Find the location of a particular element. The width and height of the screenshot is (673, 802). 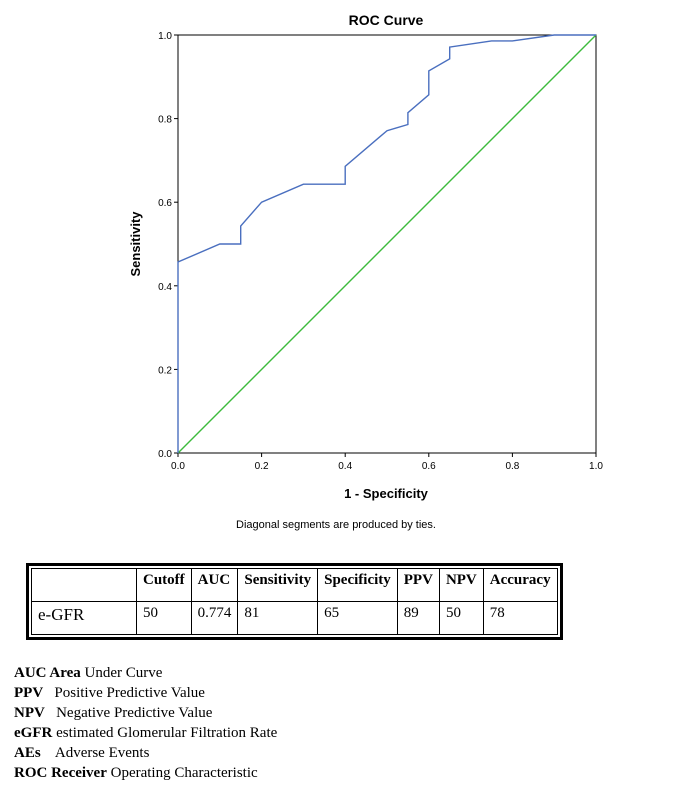

x-tick-label: 0.8 is located at coordinates (512, 466).